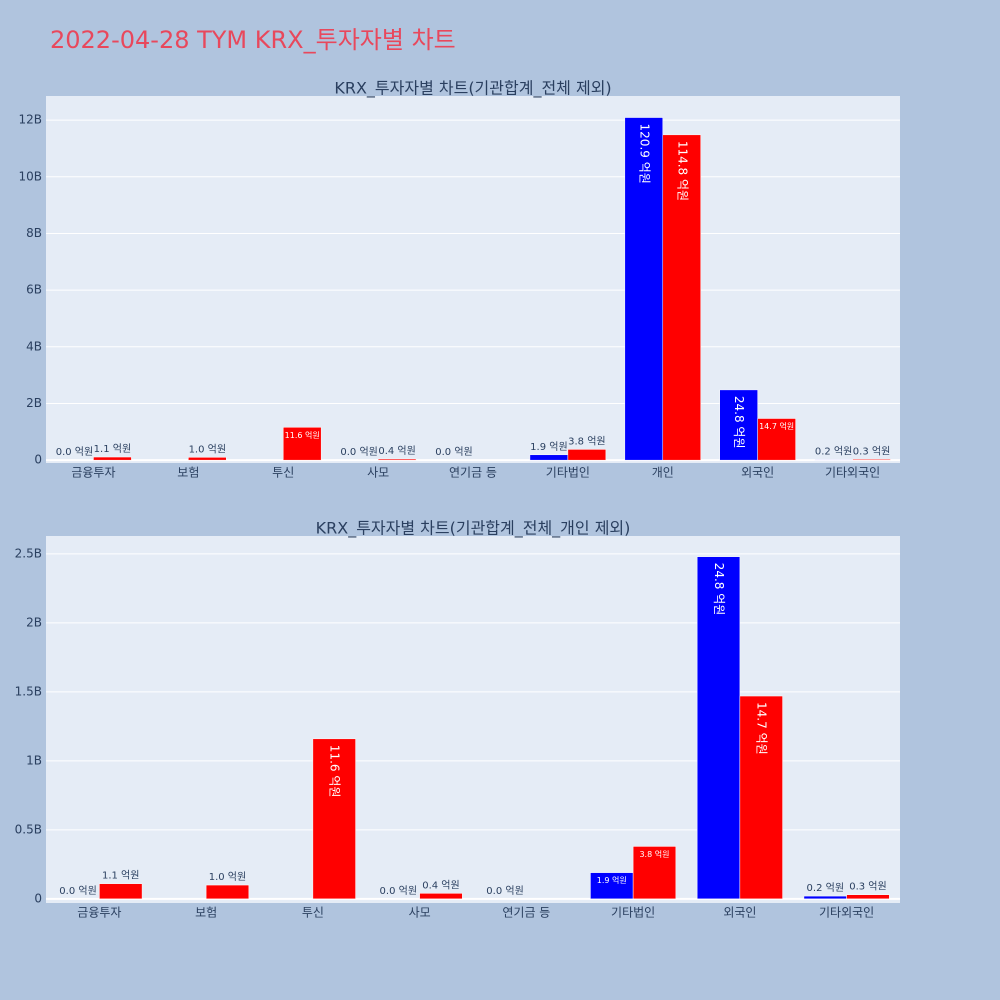 The width and height of the screenshot is (1000, 1000). I want to click on y-tick-label: 2.5B, so click(28, 553).